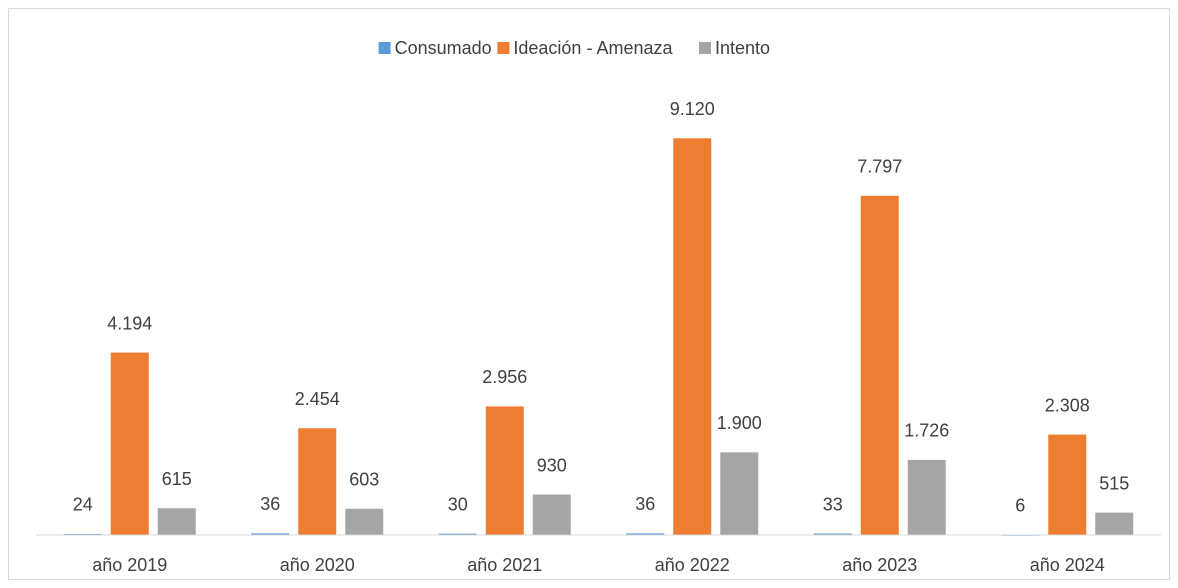 This screenshot has height=588, width=1178. Describe the element at coordinates (593, 48) in the screenshot. I see `legend-label: Ideación - Amenaza` at that location.